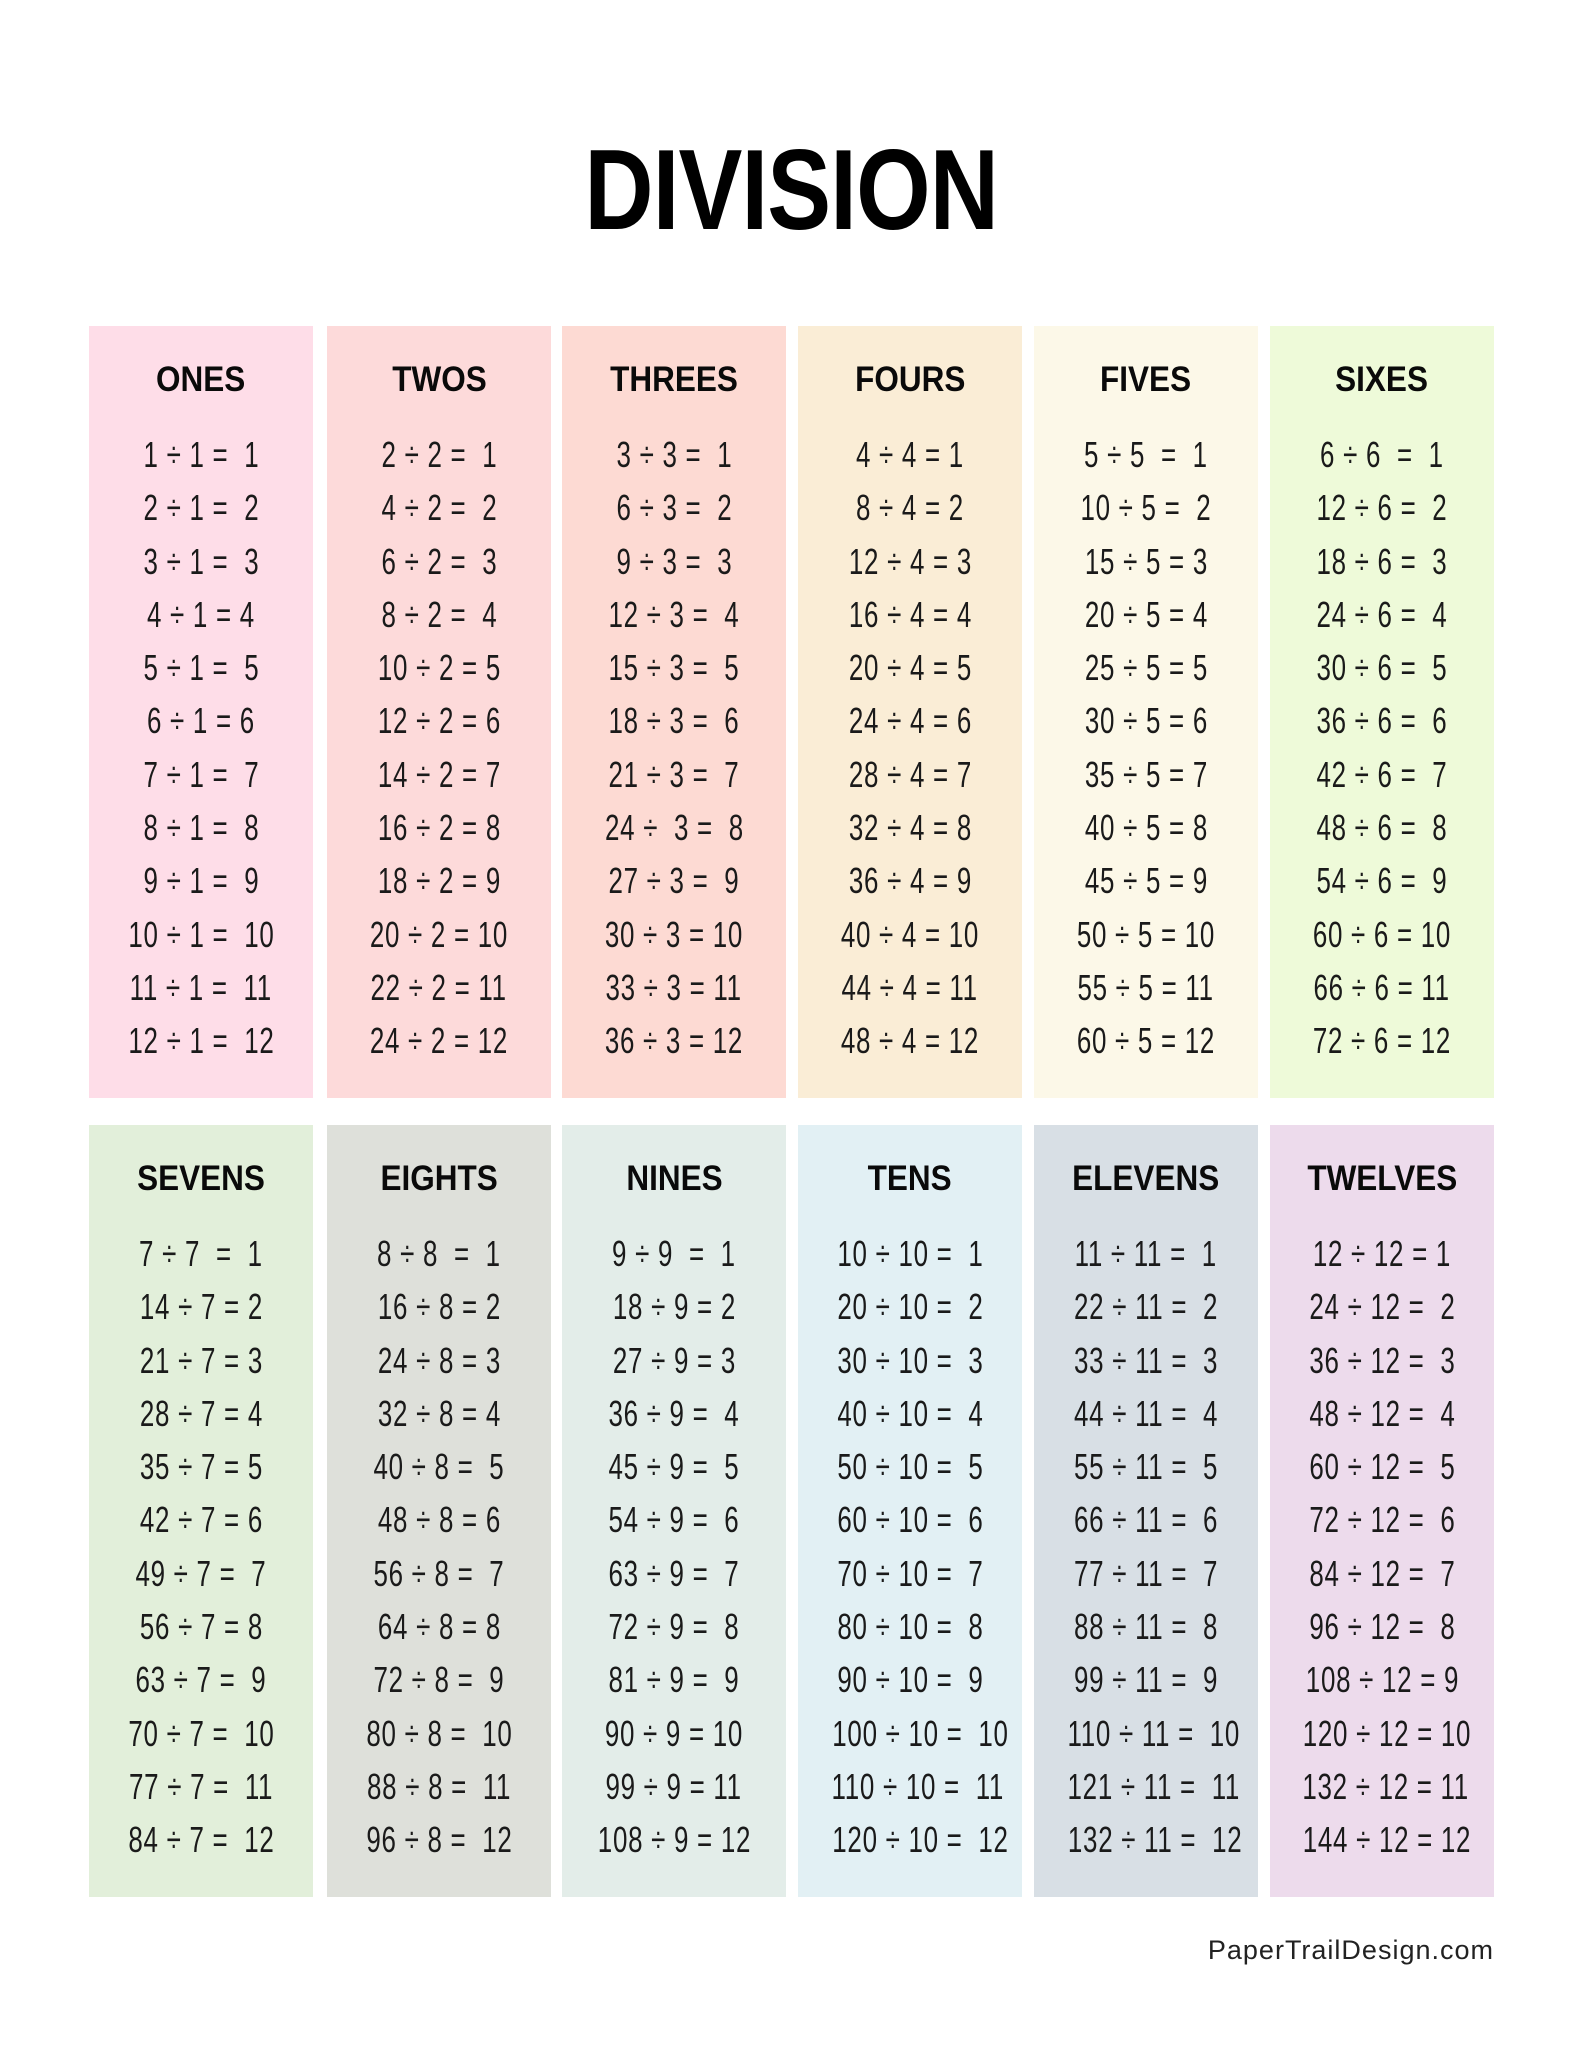 This screenshot has width=1583, height=2048. I want to click on equation-text: 121 ÷ 11 = 11, so click(1154, 1786).